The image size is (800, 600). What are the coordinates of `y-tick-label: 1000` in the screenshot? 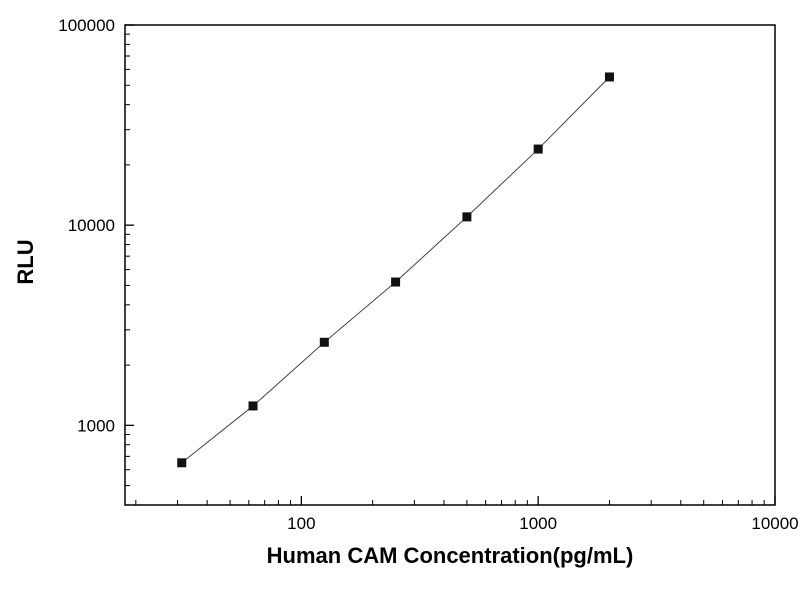 It's located at (96, 425).